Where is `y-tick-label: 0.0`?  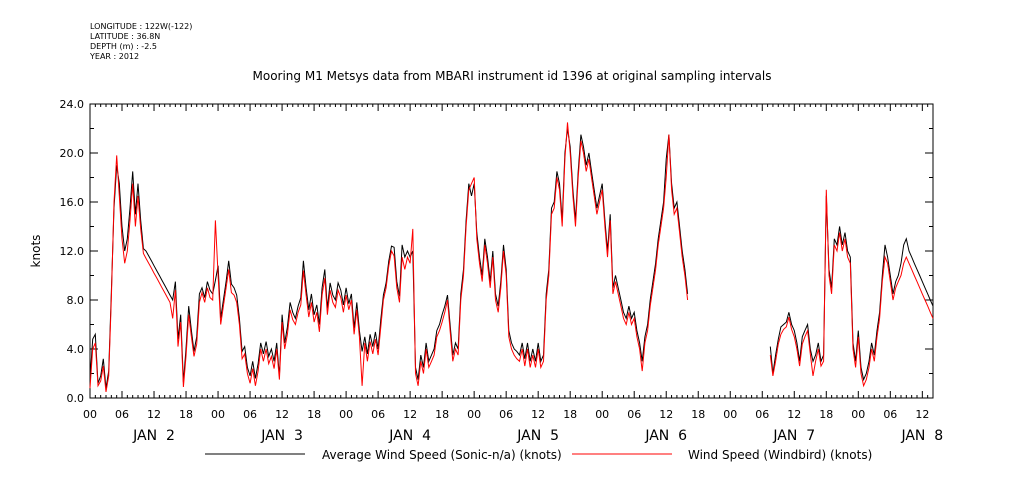 y-tick-label: 0.0 is located at coordinates (76, 398).